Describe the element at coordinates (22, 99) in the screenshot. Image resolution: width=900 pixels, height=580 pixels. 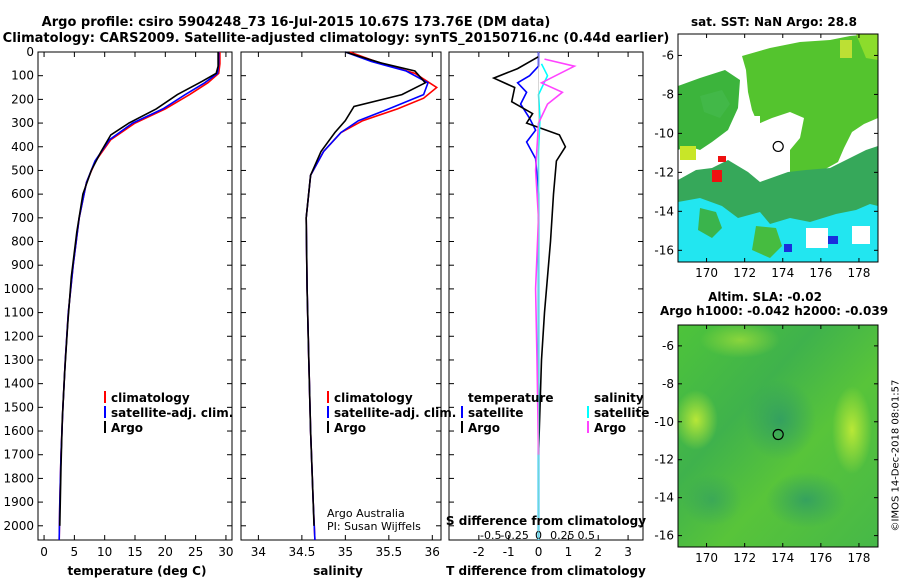
I see `y-tick-label: 200` at that location.